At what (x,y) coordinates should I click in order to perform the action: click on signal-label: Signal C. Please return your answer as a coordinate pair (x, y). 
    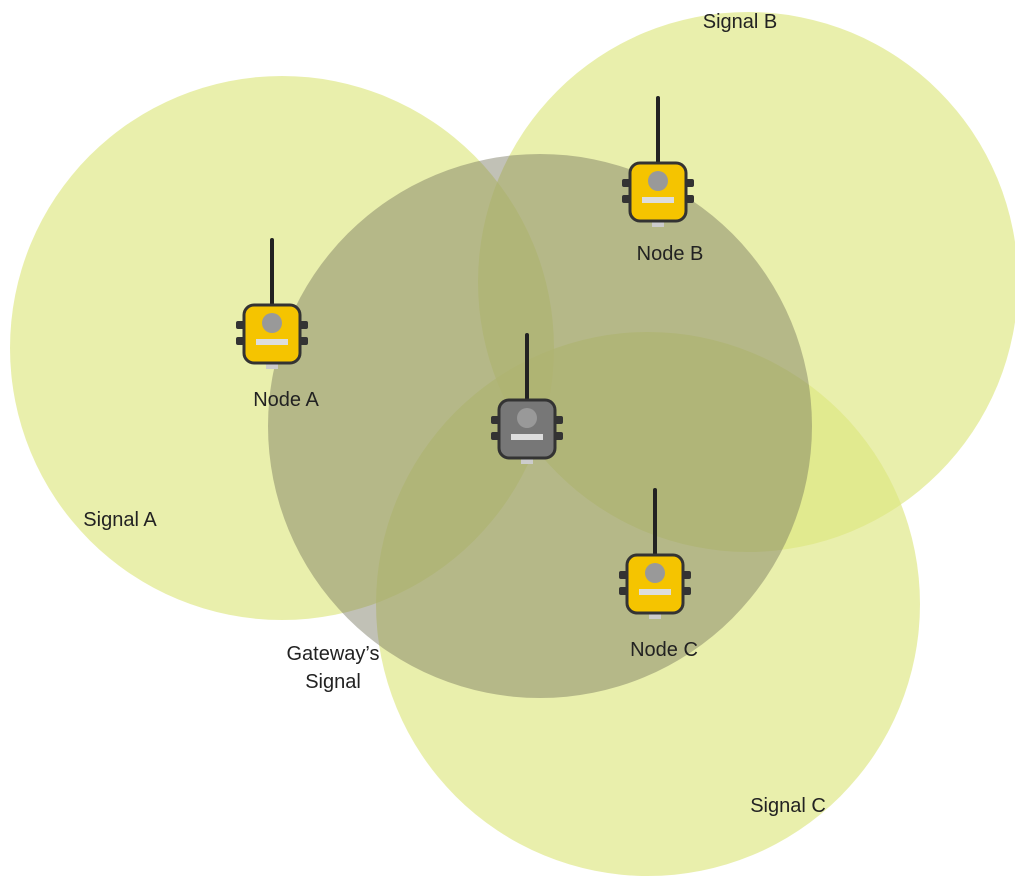
    Looking at the image, I should click on (788, 806).